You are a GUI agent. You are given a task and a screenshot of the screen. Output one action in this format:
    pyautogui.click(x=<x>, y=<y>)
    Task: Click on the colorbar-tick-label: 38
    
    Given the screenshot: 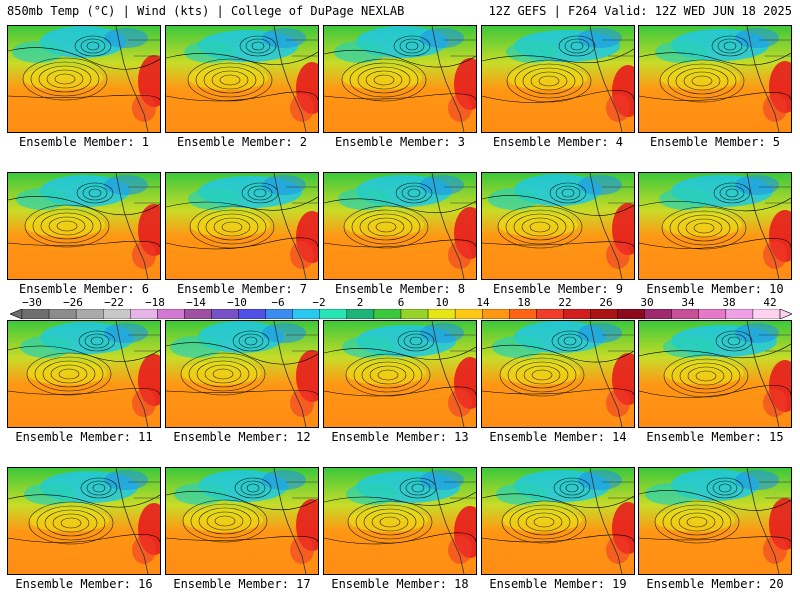 What is the action you would take?
    pyautogui.click(x=729, y=302)
    